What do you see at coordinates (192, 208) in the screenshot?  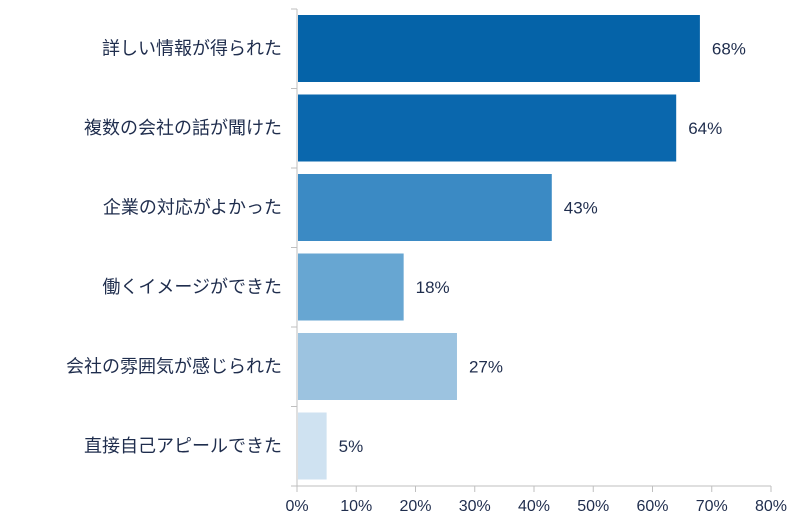 I see `category-label-2: 企業の対応がよかった` at bounding box center [192, 208].